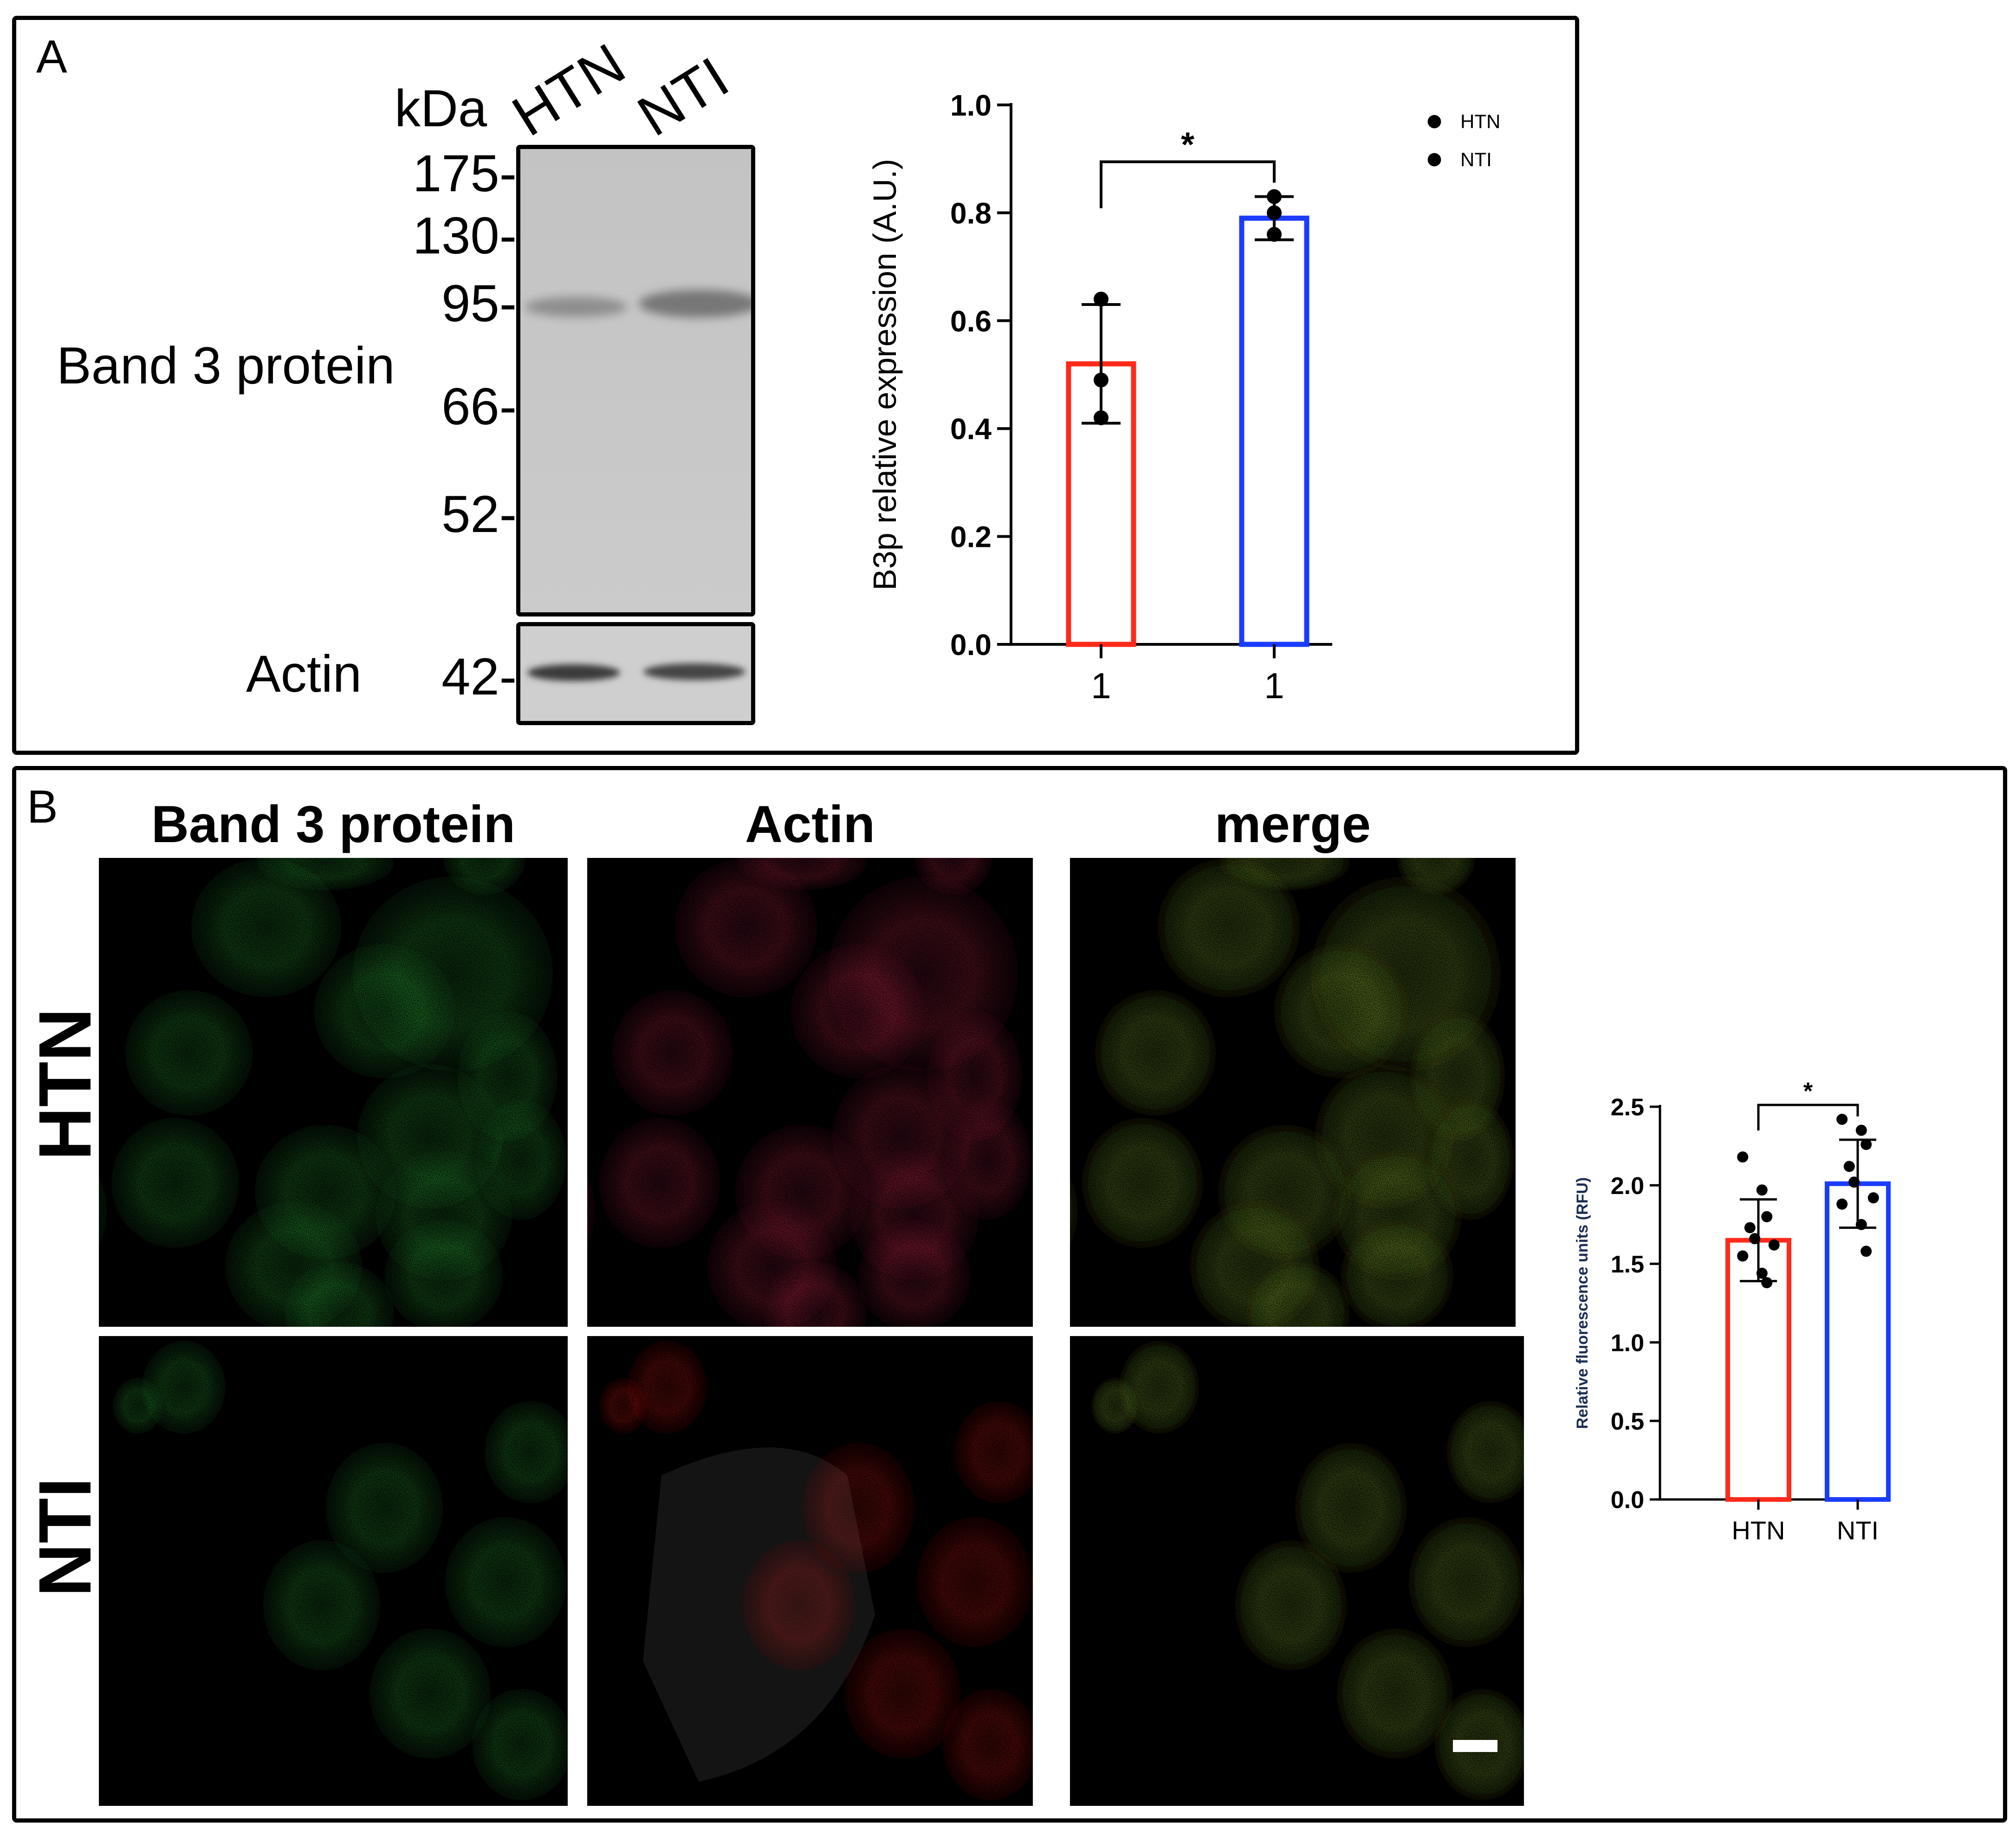 The height and width of the screenshot is (1830, 2016). Describe the element at coordinates (333, 824) in the screenshot. I see `column-title-band3: Band 3 protein` at that location.